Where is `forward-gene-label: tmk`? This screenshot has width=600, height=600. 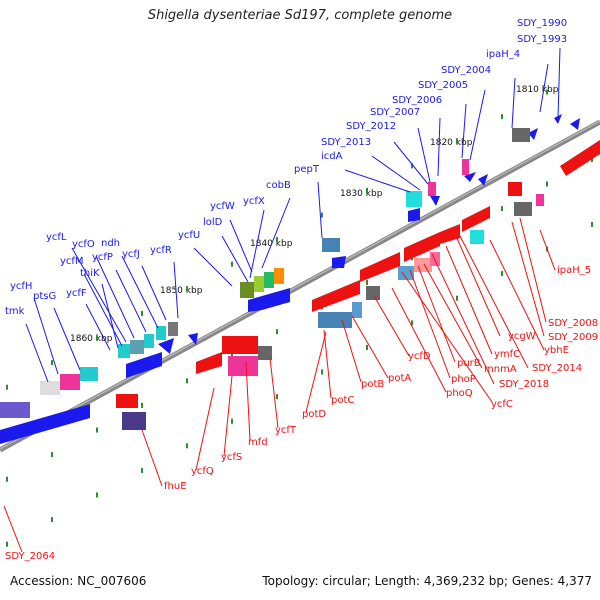
forward-gene-label: tmk is located at coordinates (15, 311).